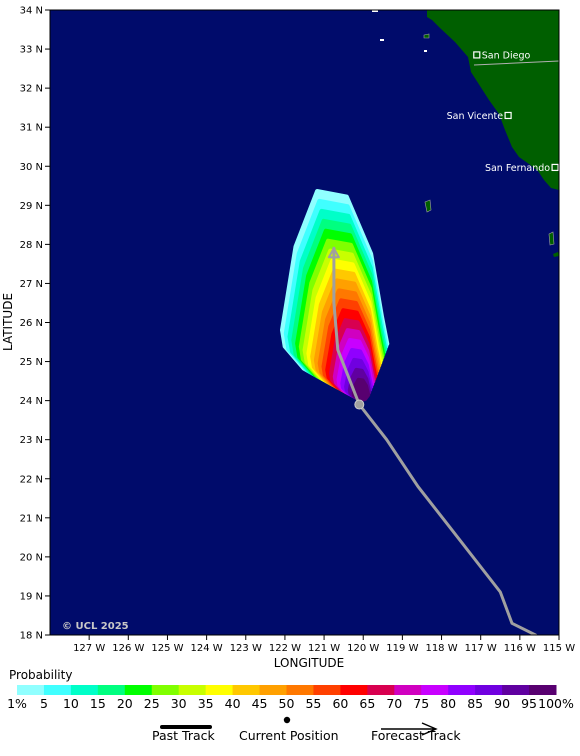 This screenshot has height=756, width=580. Describe the element at coordinates (31, 323) in the screenshot. I see `lat-tick-label: 26 N` at that location.